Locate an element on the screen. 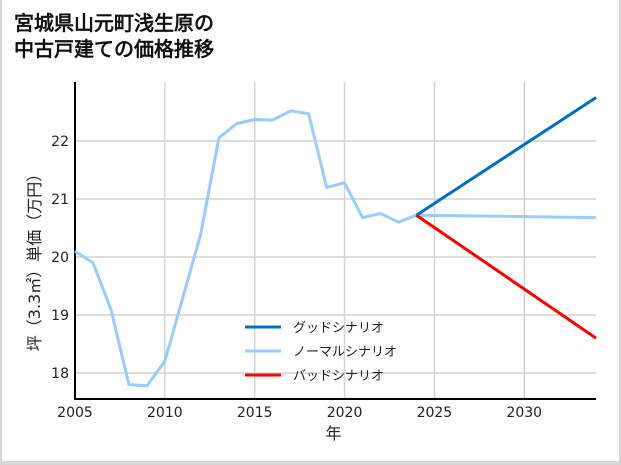 The image size is (621, 465). chart-title: 宮城県山元町浅生原の 中古戸建ての価格推移 is located at coordinates (114, 36).